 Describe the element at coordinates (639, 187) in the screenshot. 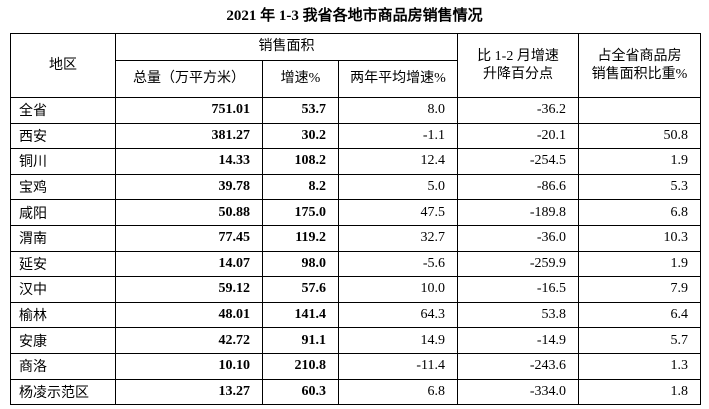

I see `value-cell: 5.3` at that location.